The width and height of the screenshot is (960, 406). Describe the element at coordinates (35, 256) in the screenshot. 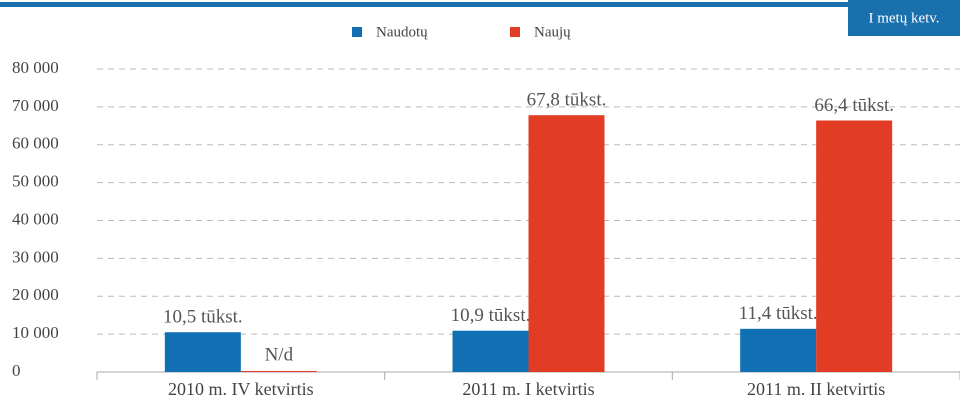

I see `y-tick-label: 30 000` at that location.